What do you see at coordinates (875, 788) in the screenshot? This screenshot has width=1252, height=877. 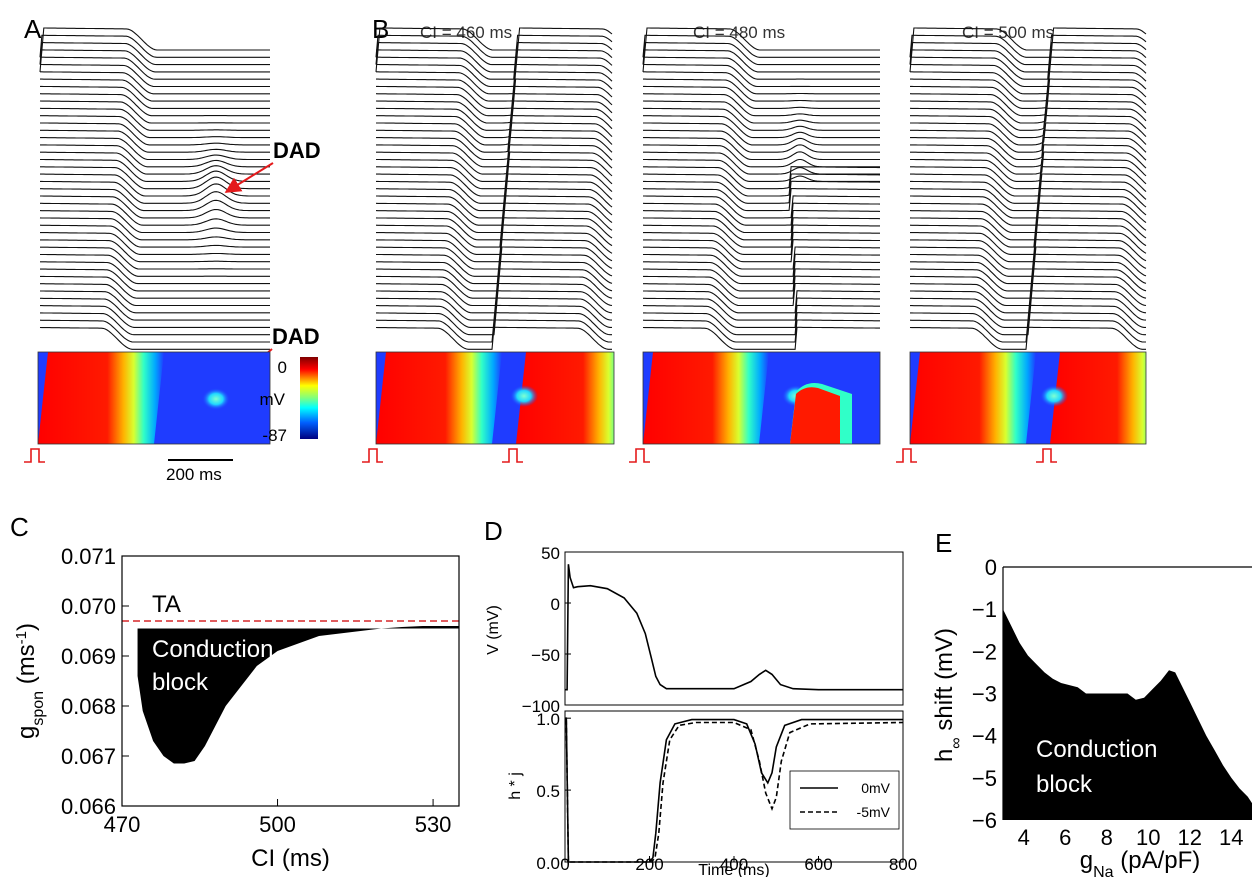 I see `legend-label-0mV: 0mV` at bounding box center [875, 788].